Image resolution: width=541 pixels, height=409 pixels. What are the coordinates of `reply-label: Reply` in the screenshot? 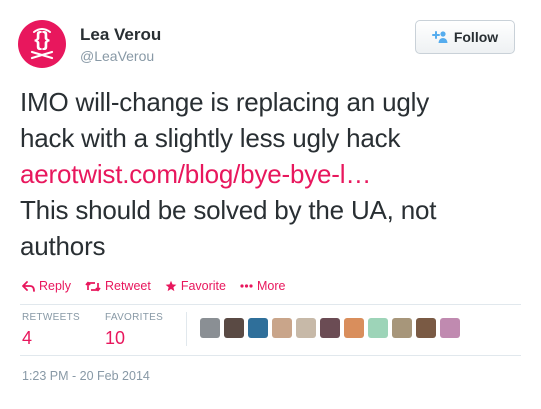 It's located at (55, 286).